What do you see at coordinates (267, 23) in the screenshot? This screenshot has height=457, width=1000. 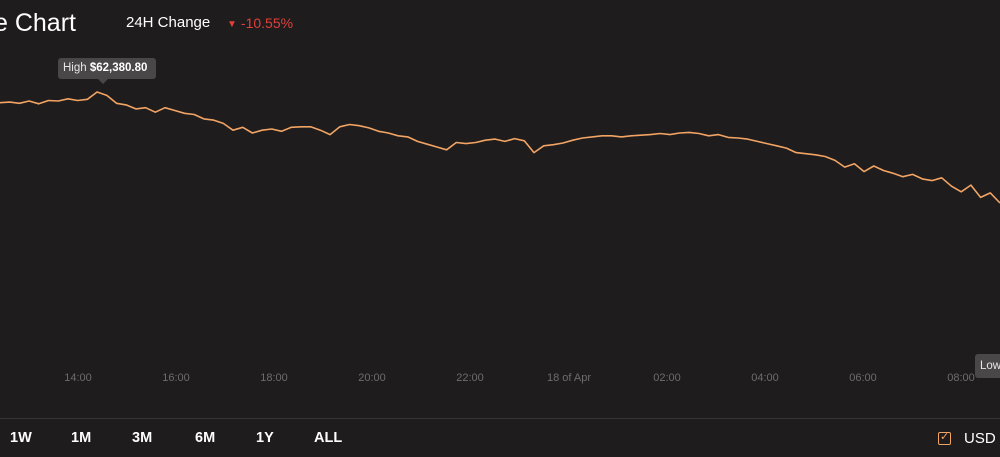 I see `change-value-text: -10.55%` at bounding box center [267, 23].